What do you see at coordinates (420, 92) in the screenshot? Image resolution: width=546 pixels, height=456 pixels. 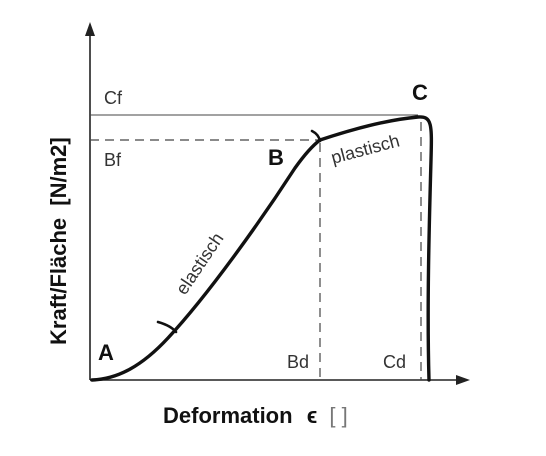 I see `point-c-label: C` at bounding box center [420, 92].